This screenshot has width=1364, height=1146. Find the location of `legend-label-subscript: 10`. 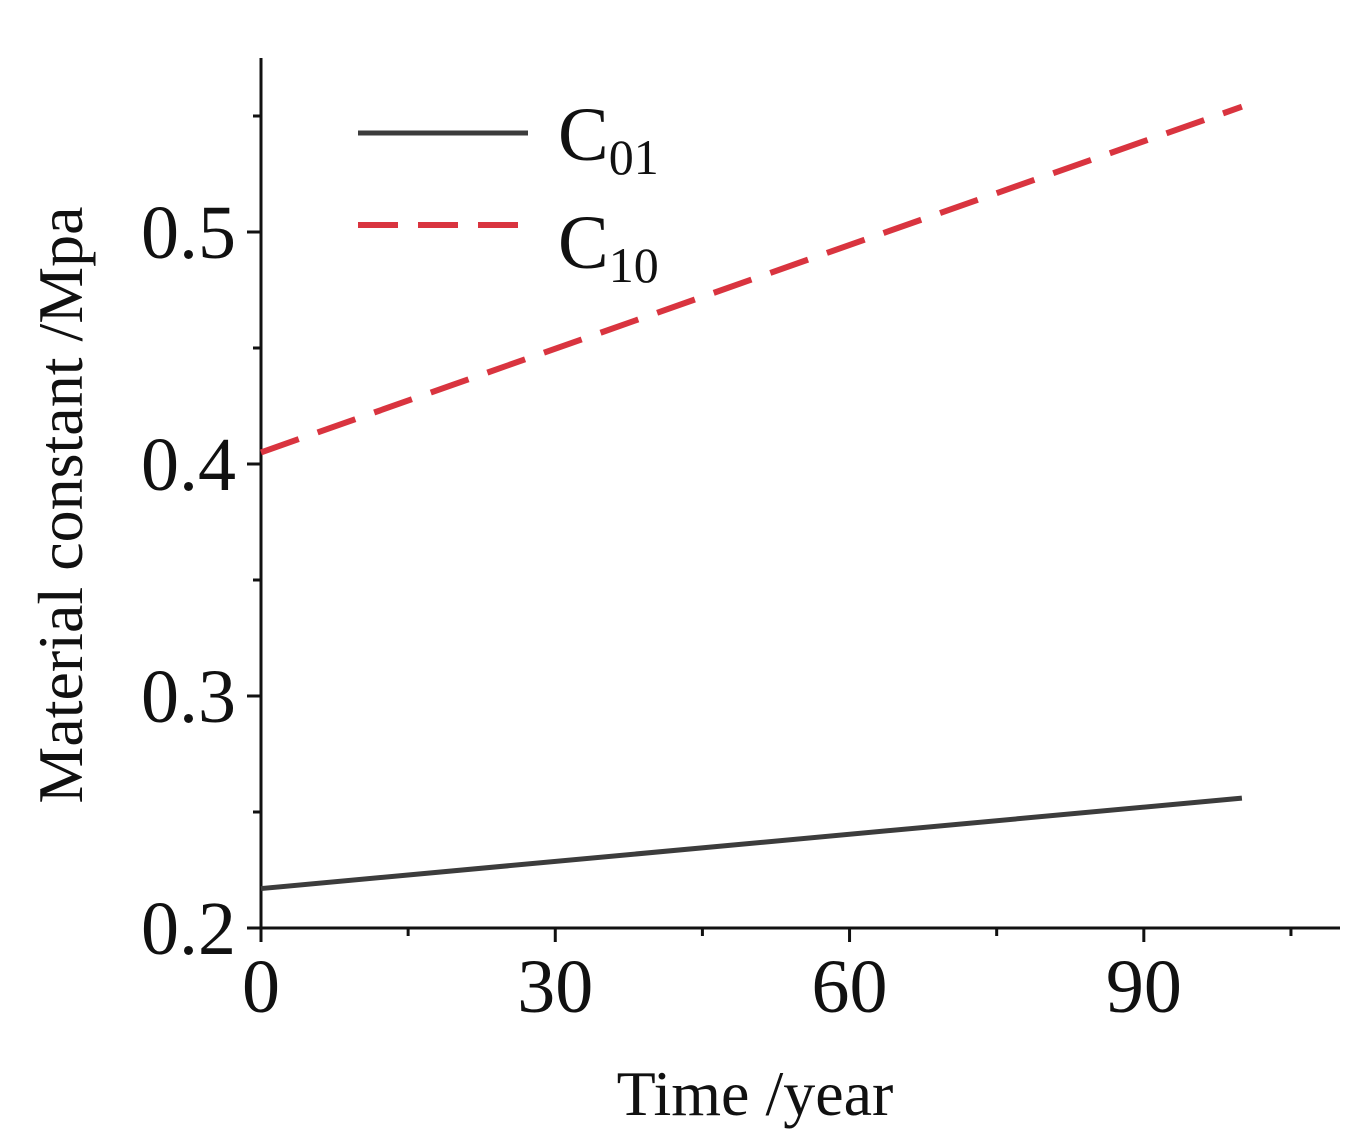

legend-label-subscript: 10 is located at coordinates (634, 265).